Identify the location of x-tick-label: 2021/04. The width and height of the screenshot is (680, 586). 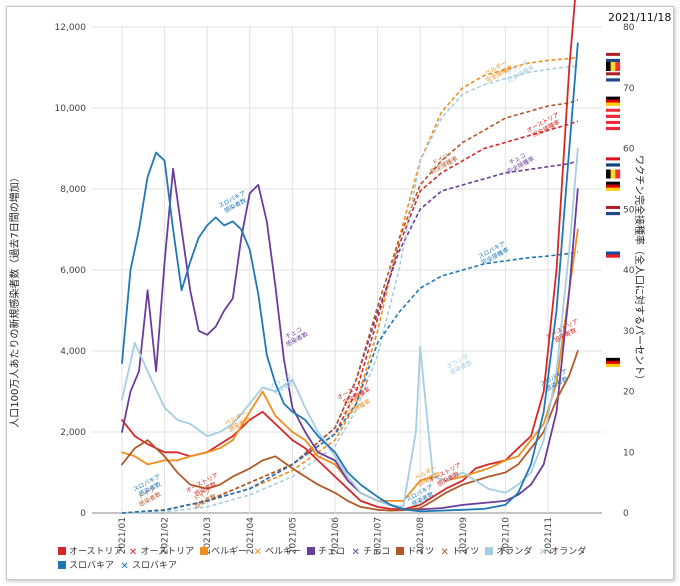
(251, 536).